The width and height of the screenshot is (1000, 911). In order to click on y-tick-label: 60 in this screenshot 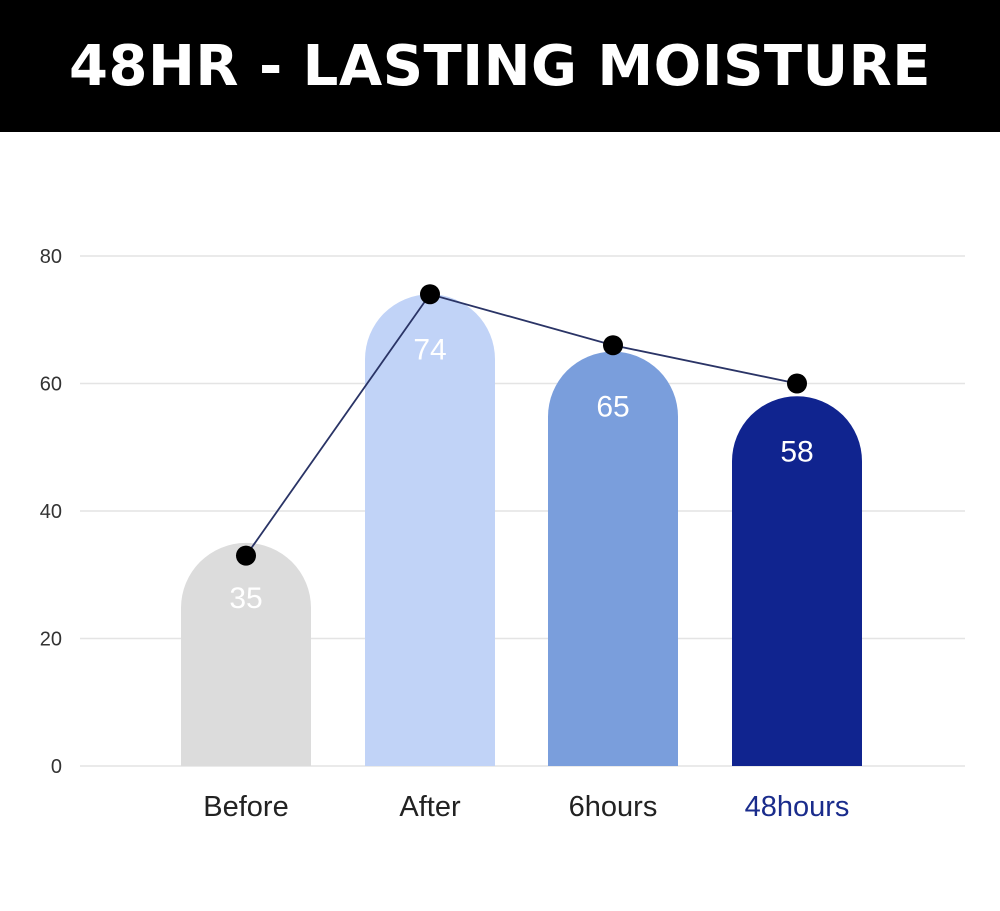, I will do `click(51, 385)`.